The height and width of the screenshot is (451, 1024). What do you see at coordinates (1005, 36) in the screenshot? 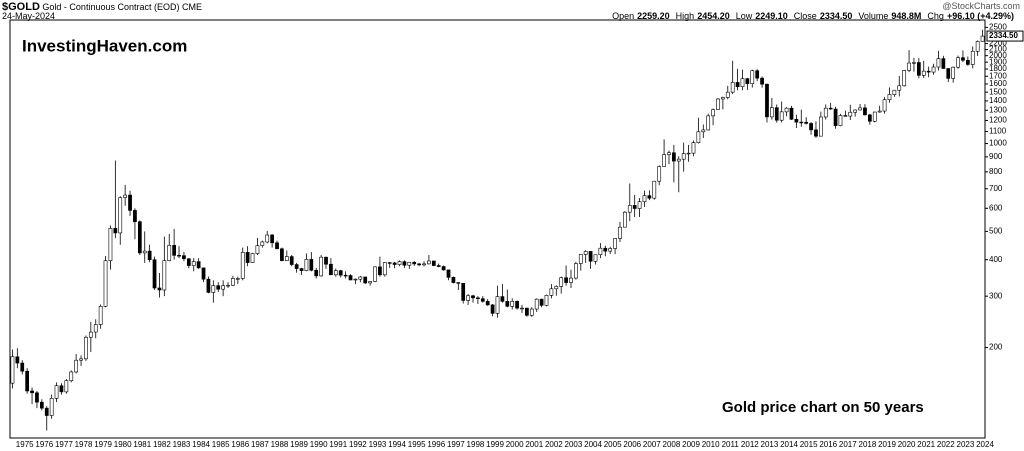
I see `price-label-box` at bounding box center [1005, 36].